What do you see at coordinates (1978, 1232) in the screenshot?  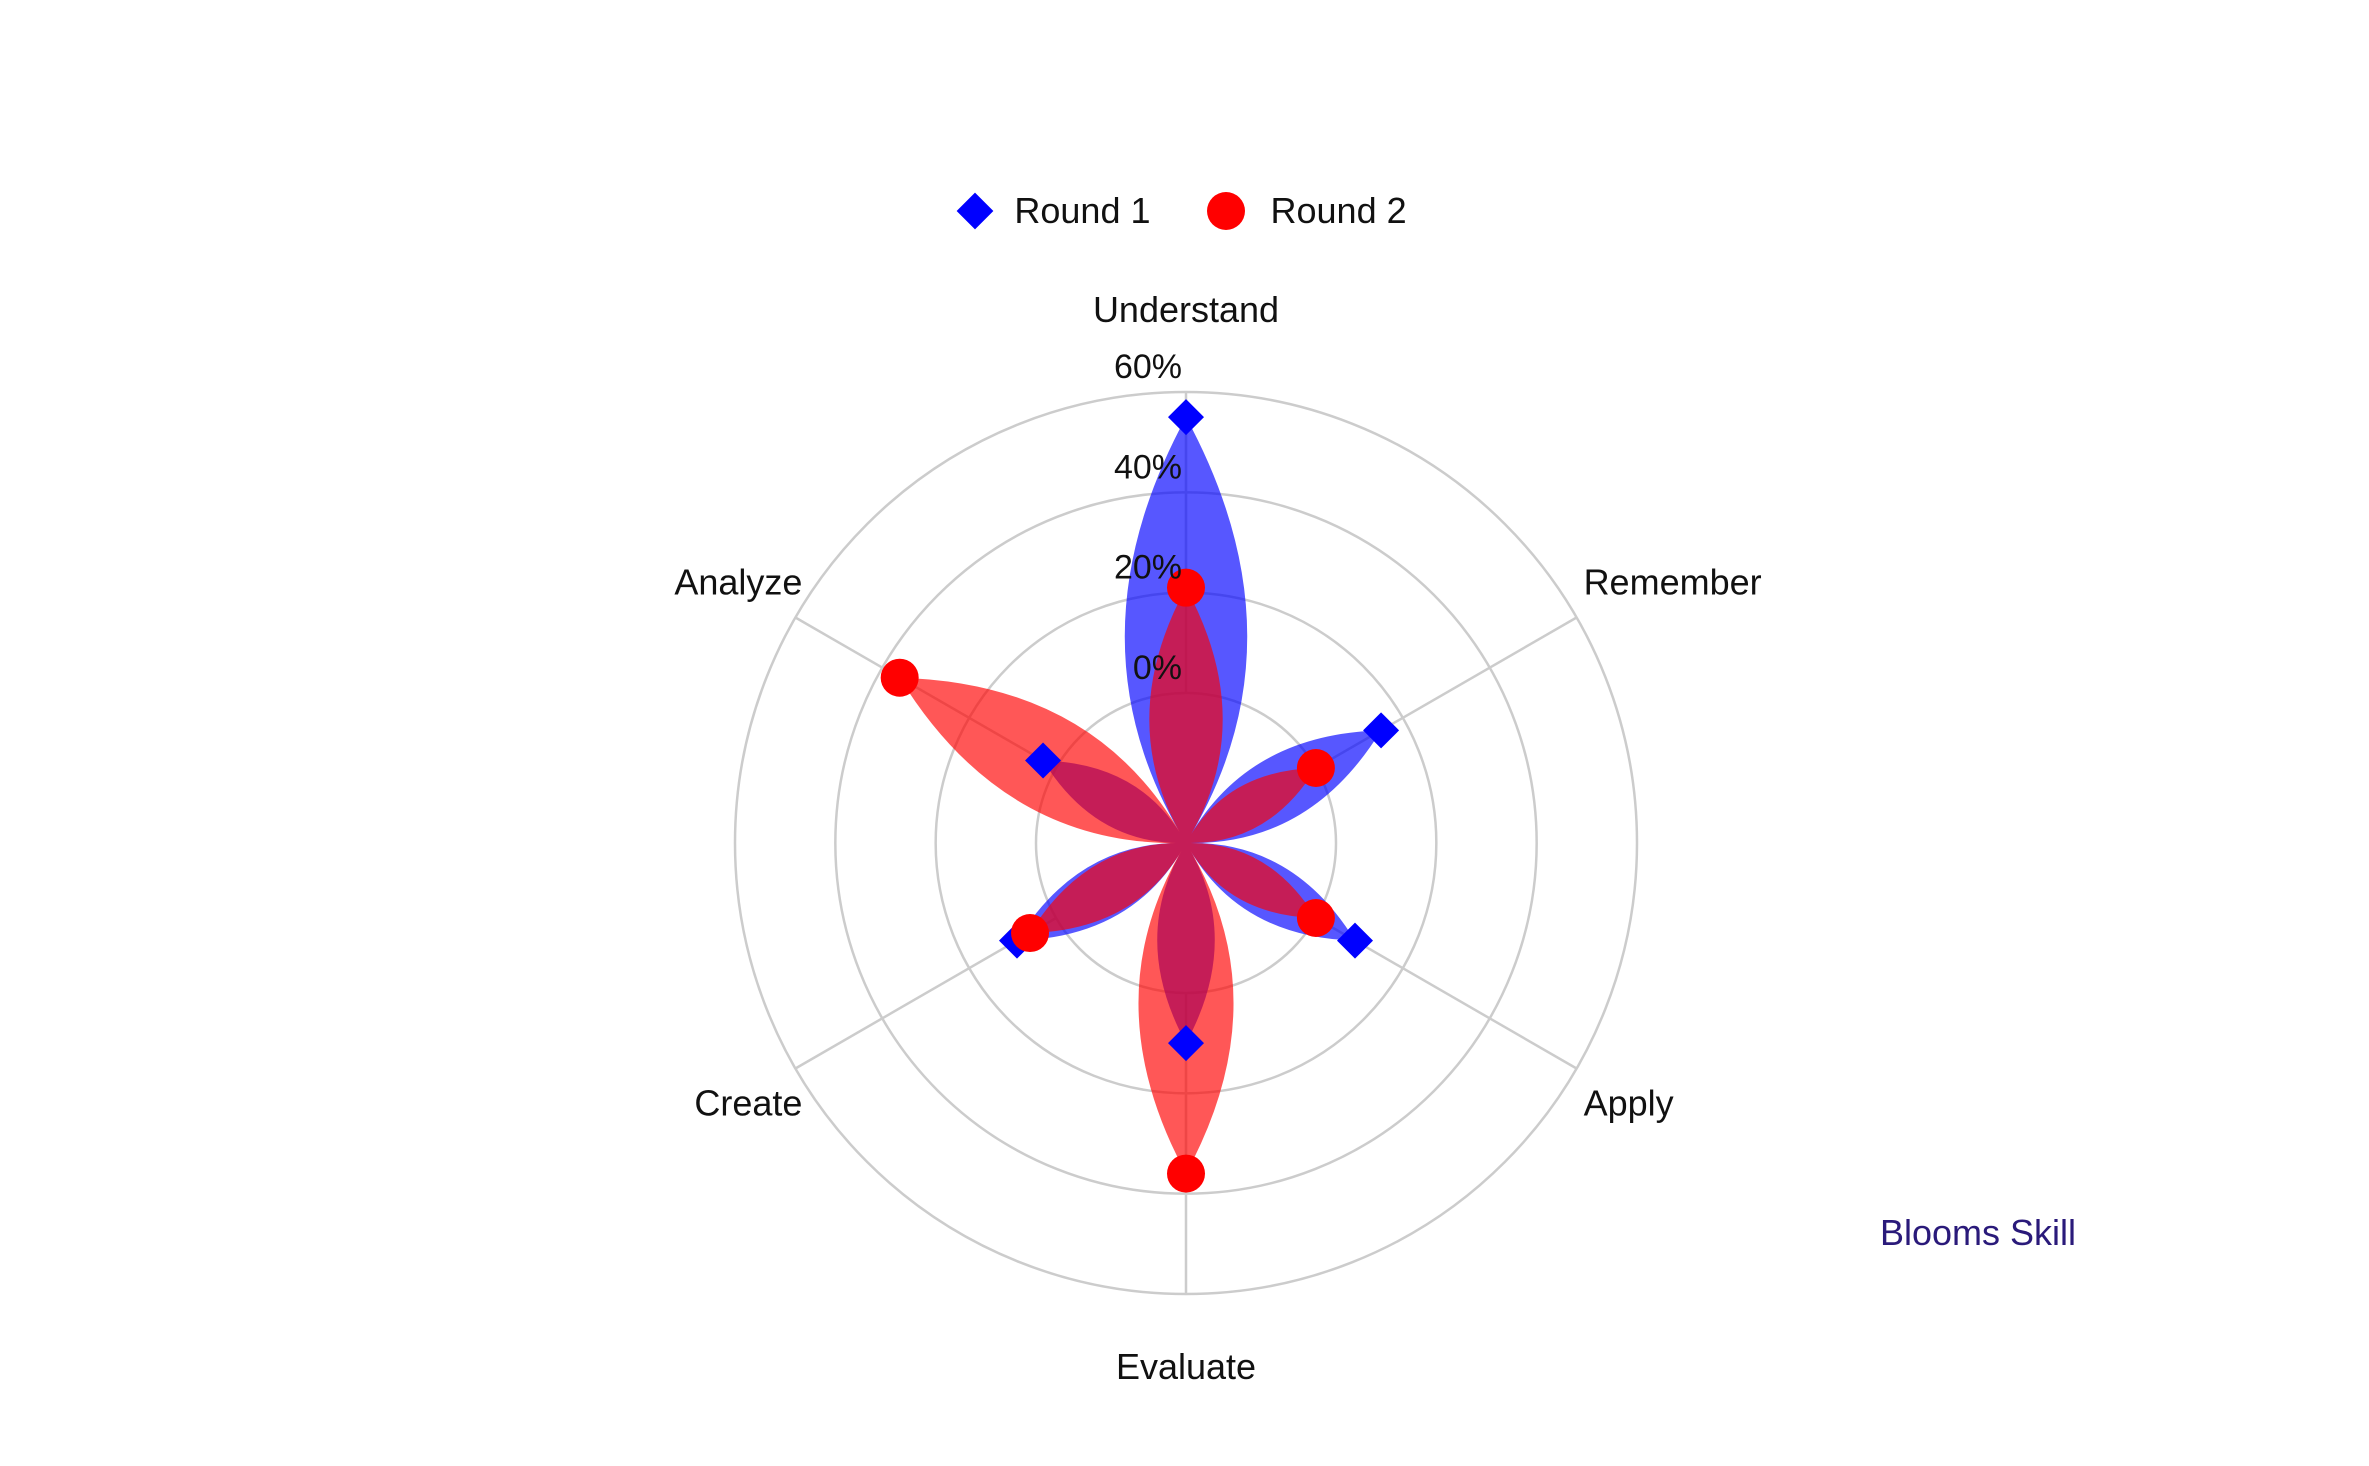 I see `annotation-text: Blooms Skill` at bounding box center [1978, 1232].